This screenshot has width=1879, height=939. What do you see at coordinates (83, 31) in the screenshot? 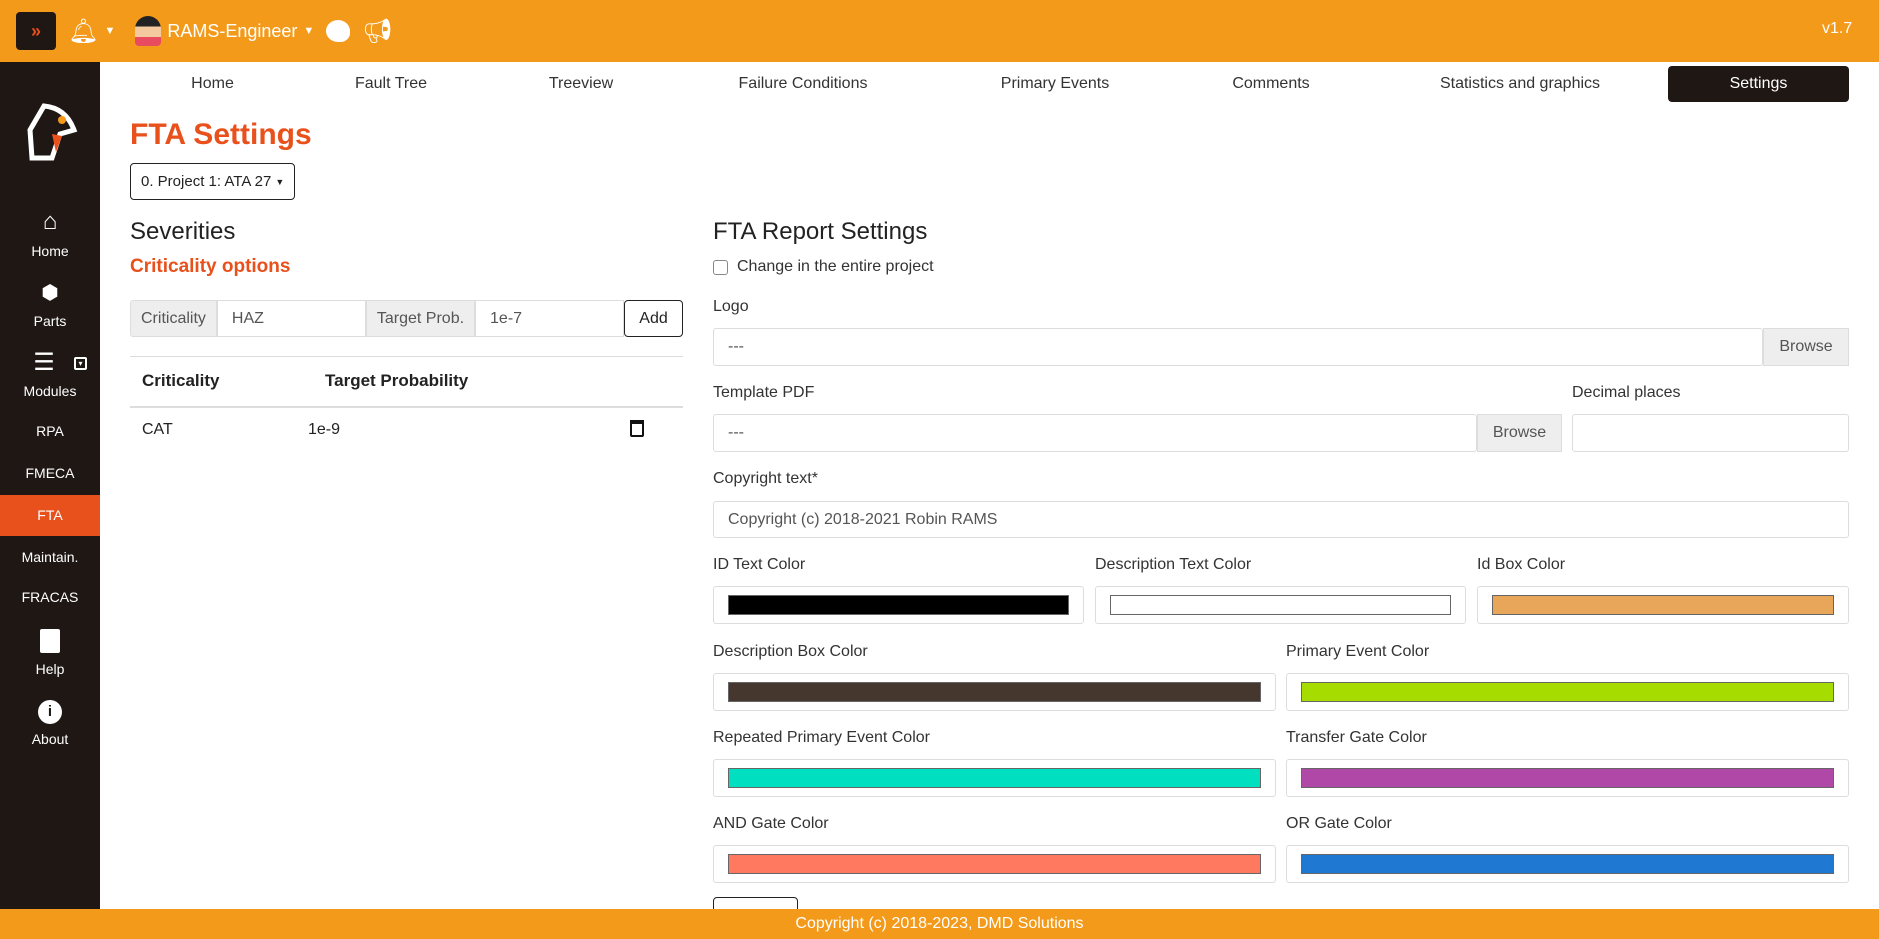
I see `bell-icon: 🔔︎` at bounding box center [83, 31].